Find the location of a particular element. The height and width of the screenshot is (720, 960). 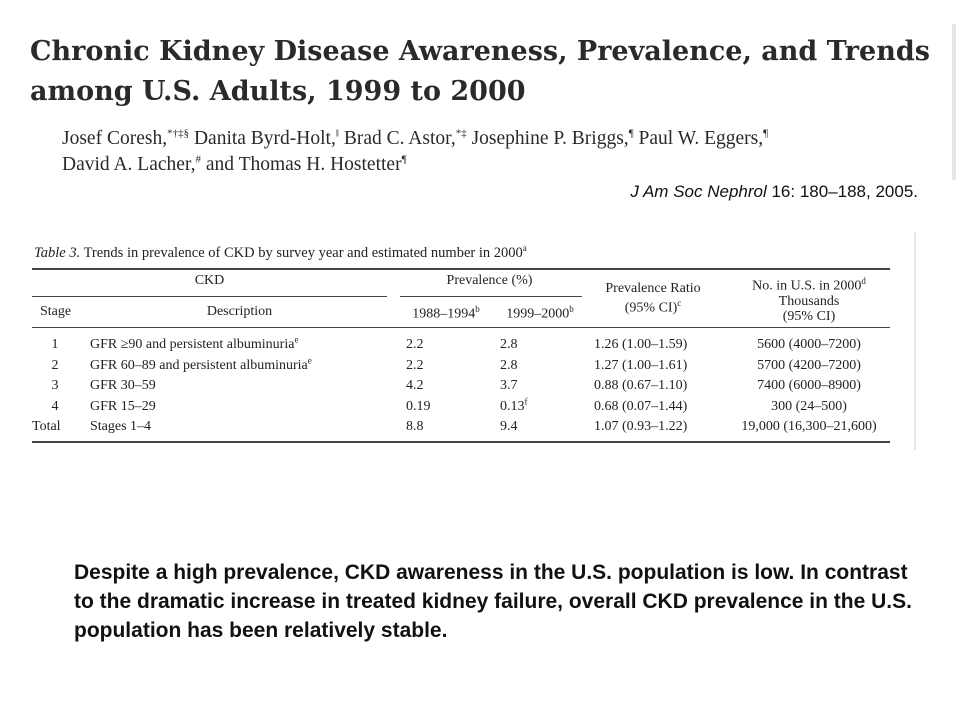

affiliation-marker: # is located at coordinates (198, 159).